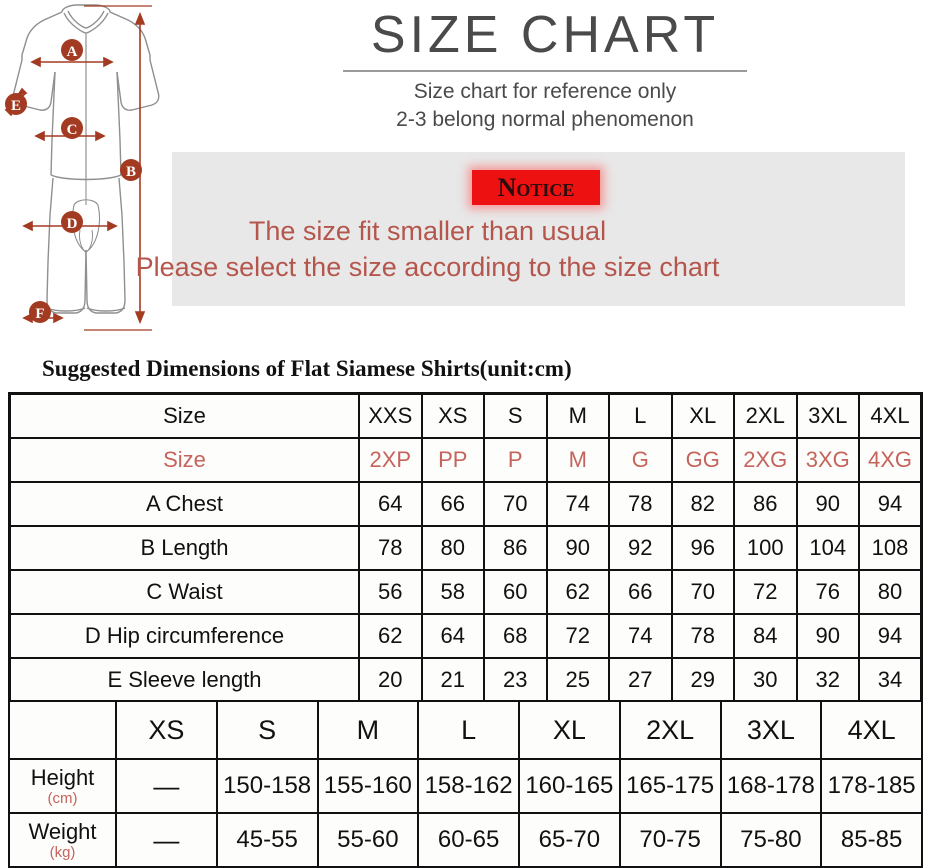 The image size is (931, 868). What do you see at coordinates (16, 106) in the screenshot?
I see `svg-text: E` at bounding box center [16, 106].